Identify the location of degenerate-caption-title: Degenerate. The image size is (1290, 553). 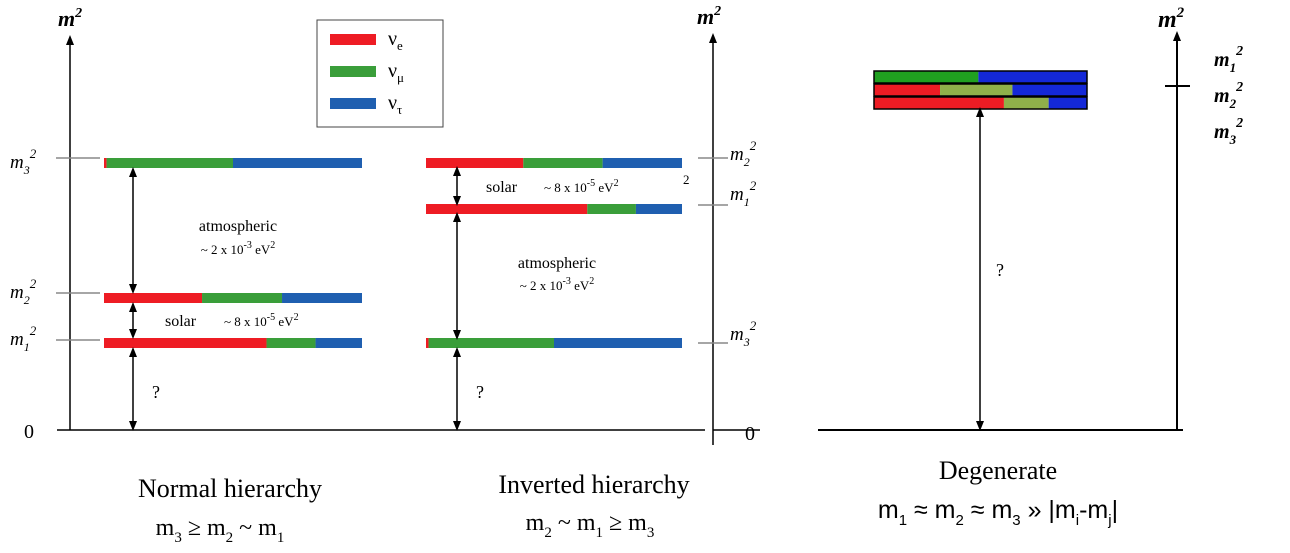
(998, 470).